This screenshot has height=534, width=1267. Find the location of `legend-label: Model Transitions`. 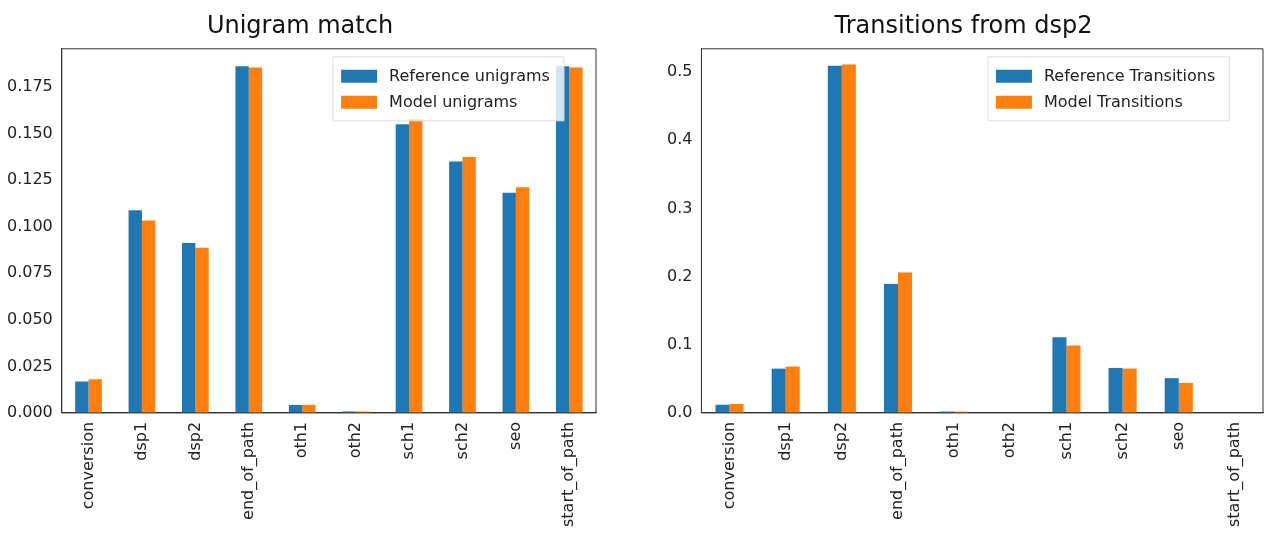

legend-label: Model Transitions is located at coordinates (1113, 101).